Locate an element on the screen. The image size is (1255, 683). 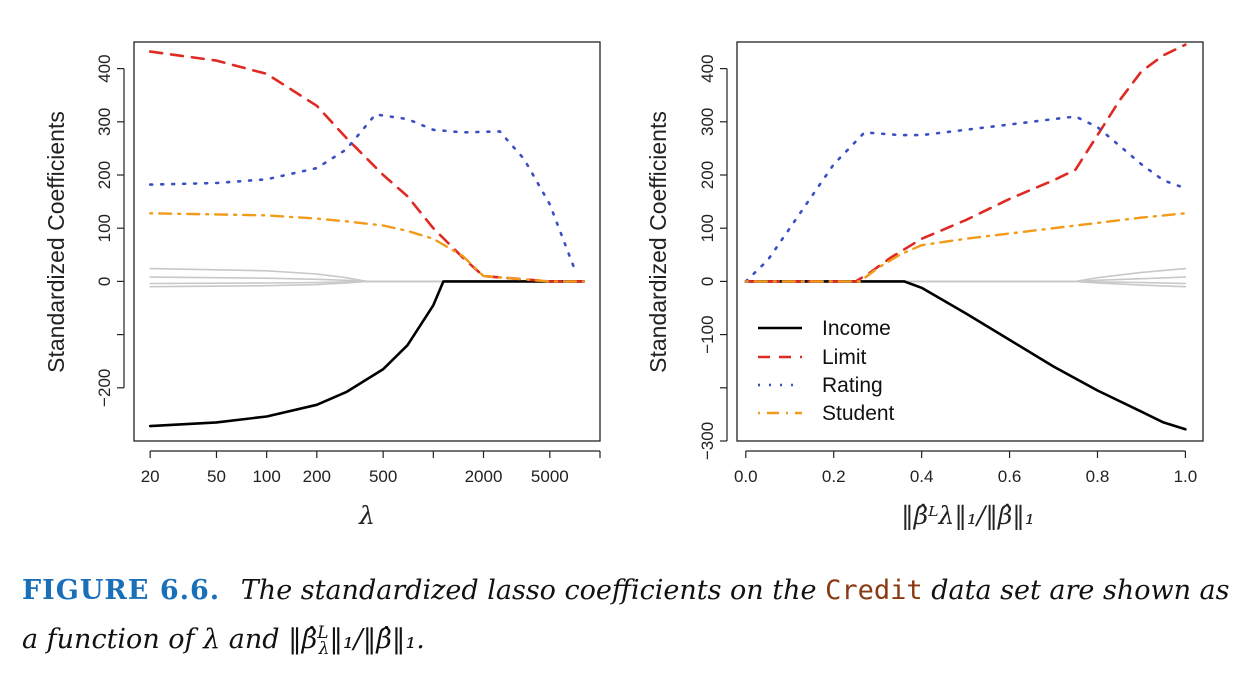
x-tick-label-left: 20 is located at coordinates (150, 476).